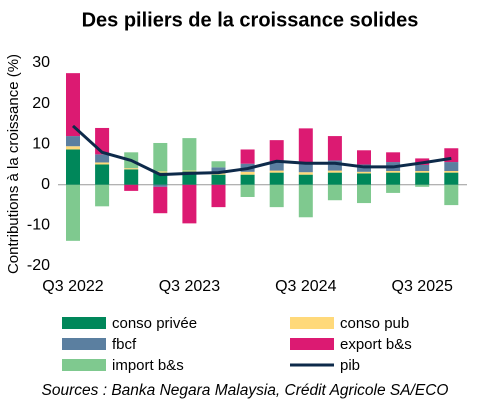 The height and width of the screenshot is (403, 500). Describe the element at coordinates (41, 62) in the screenshot. I see `y-tick-label: 30` at that location.